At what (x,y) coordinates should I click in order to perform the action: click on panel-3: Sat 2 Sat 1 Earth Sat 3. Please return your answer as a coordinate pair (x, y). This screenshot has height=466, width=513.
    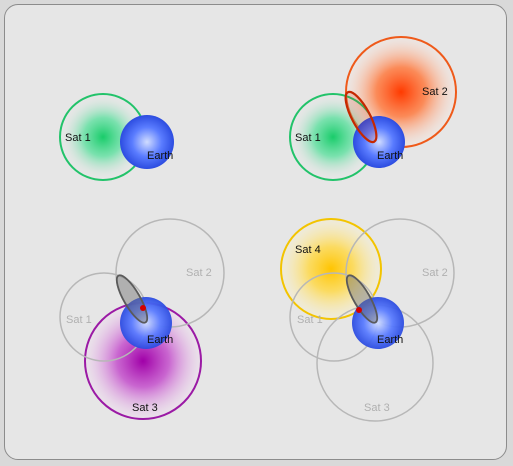
    Looking at the image, I should click on (142, 319).